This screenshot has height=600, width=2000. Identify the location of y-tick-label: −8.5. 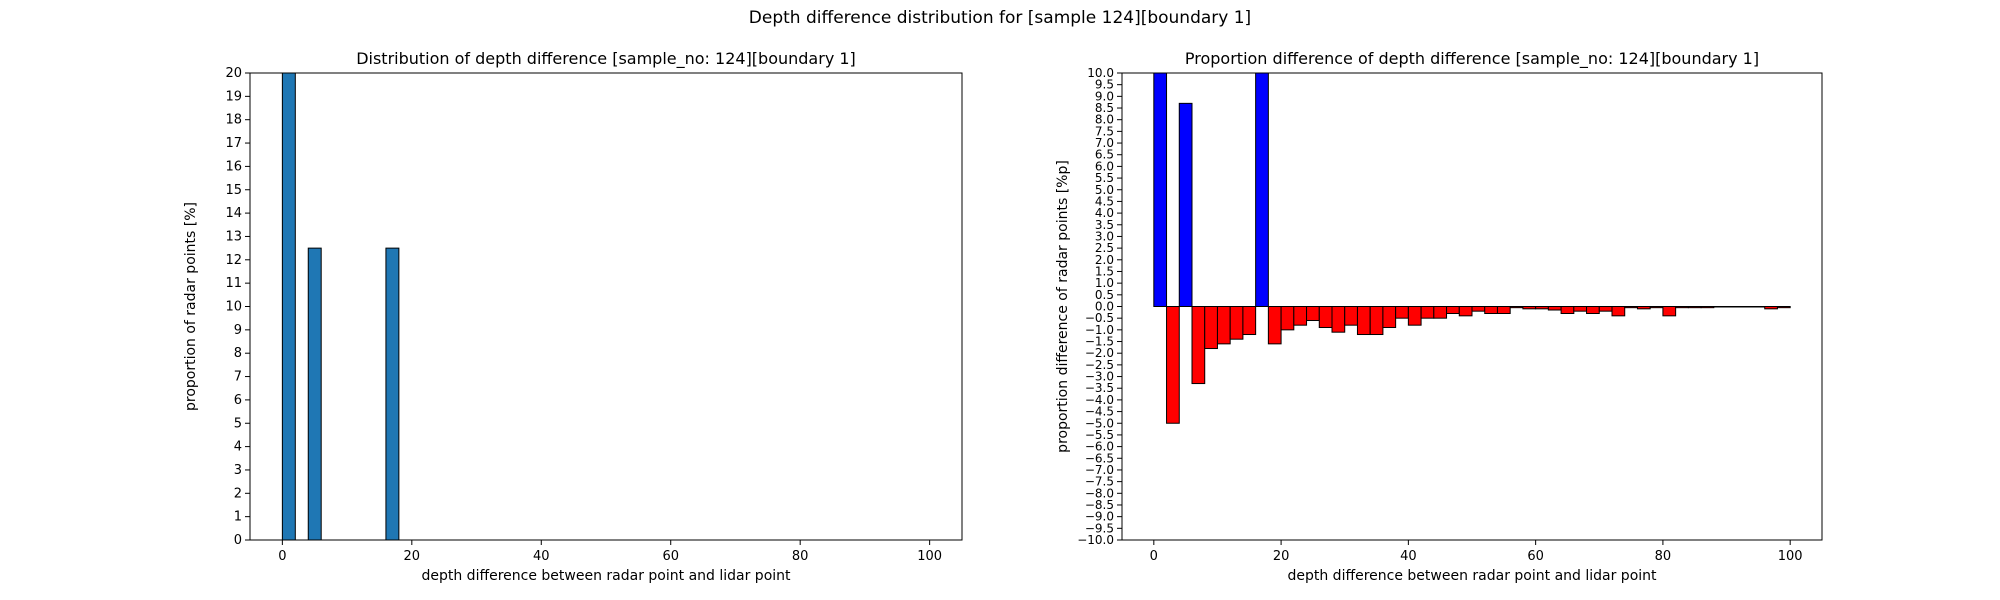
(1099, 505).